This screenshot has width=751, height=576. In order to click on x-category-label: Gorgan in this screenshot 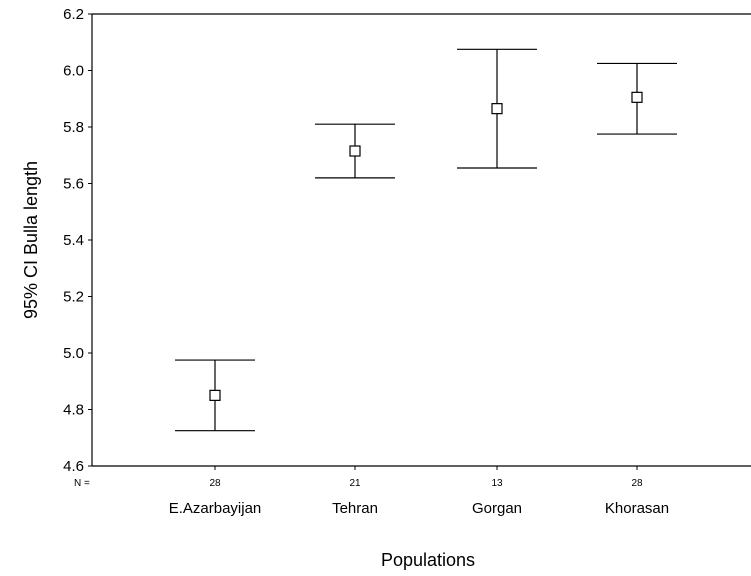, I will do `click(497, 508)`.